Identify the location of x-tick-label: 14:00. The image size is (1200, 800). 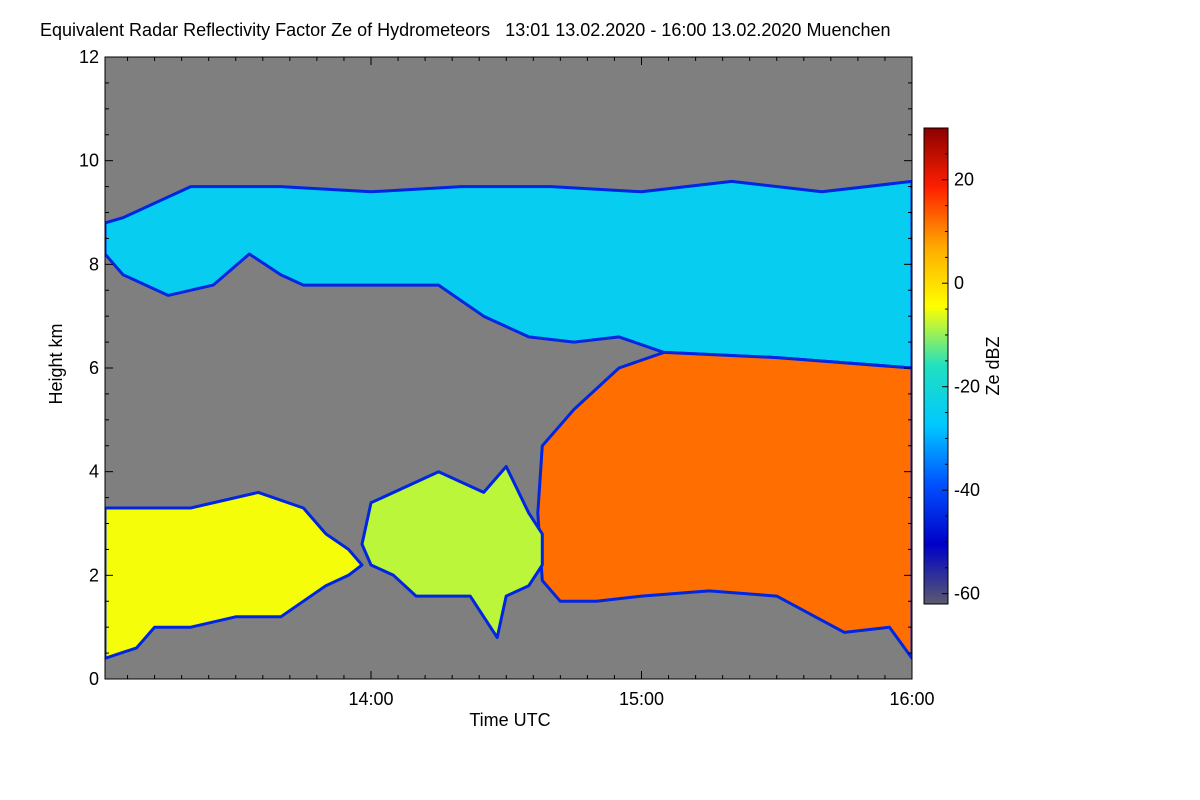
(370, 699).